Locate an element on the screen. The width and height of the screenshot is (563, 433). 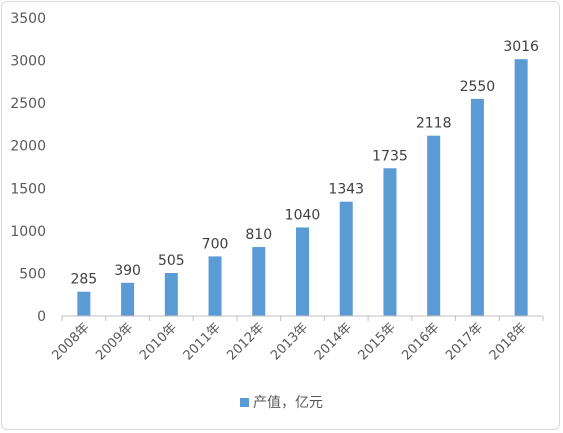
data-label: 505 is located at coordinates (171, 261).